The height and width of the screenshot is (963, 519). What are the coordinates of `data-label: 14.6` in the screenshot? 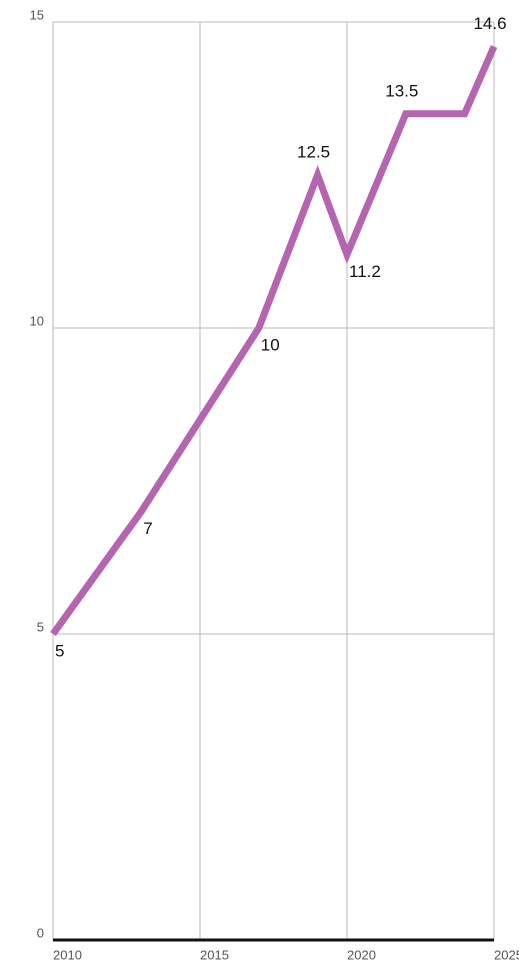 It's located at (489, 23).